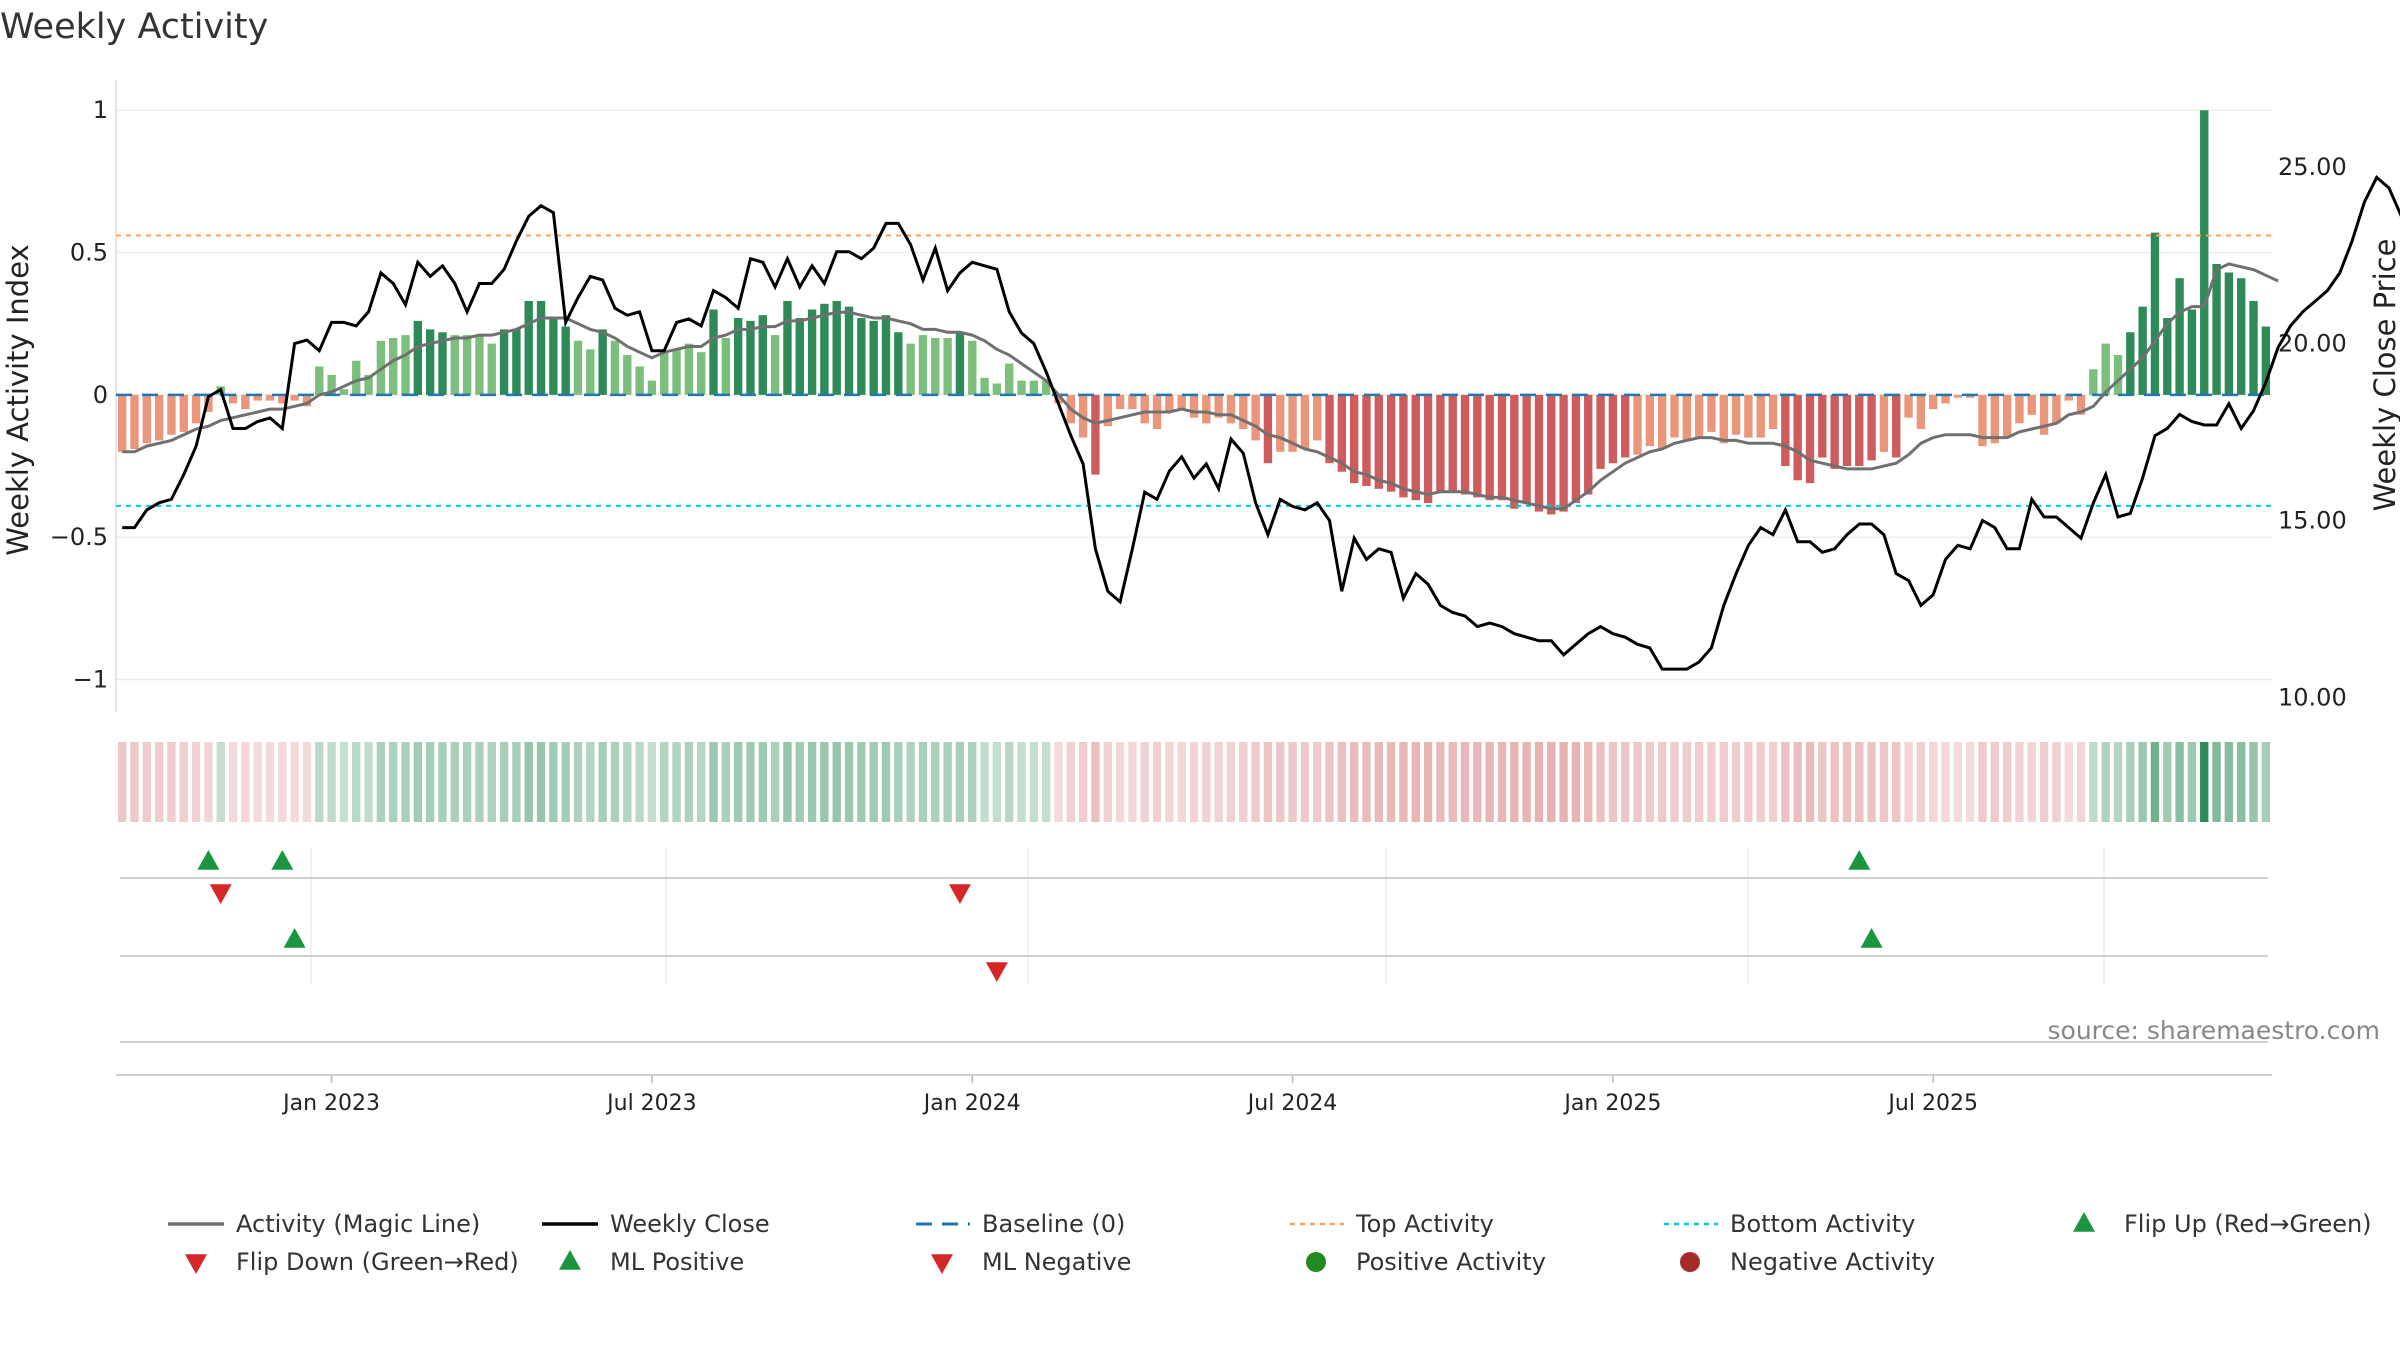  Describe the element at coordinates (996, 972) in the screenshot. I see `ml-negative-marker` at that location.